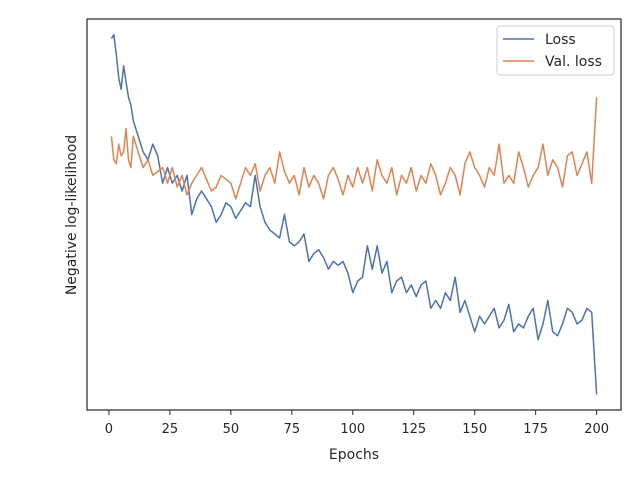 The width and height of the screenshot is (640, 480). Describe the element at coordinates (354, 455) in the screenshot. I see `x-axis-label: Epochs` at that location.